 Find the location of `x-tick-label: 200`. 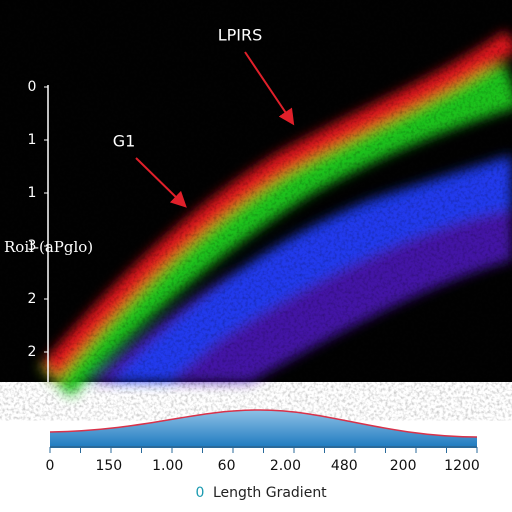

x-tick-label: 200 is located at coordinates (403, 466).